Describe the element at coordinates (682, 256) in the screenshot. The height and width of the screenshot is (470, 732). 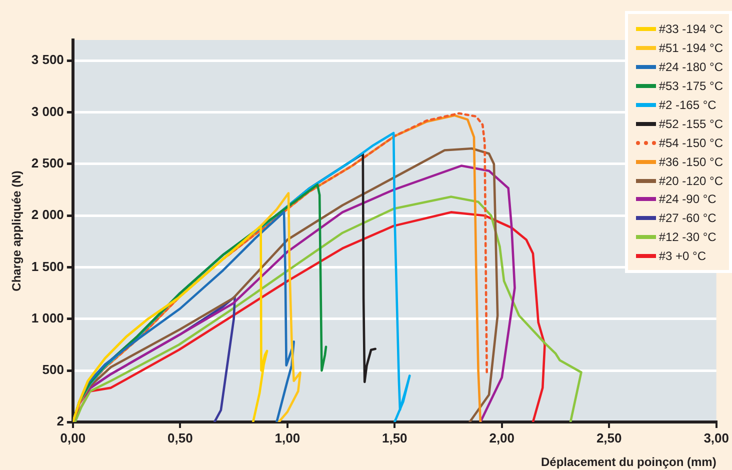
I see `legend-label: #3 +0 °C` at that location.